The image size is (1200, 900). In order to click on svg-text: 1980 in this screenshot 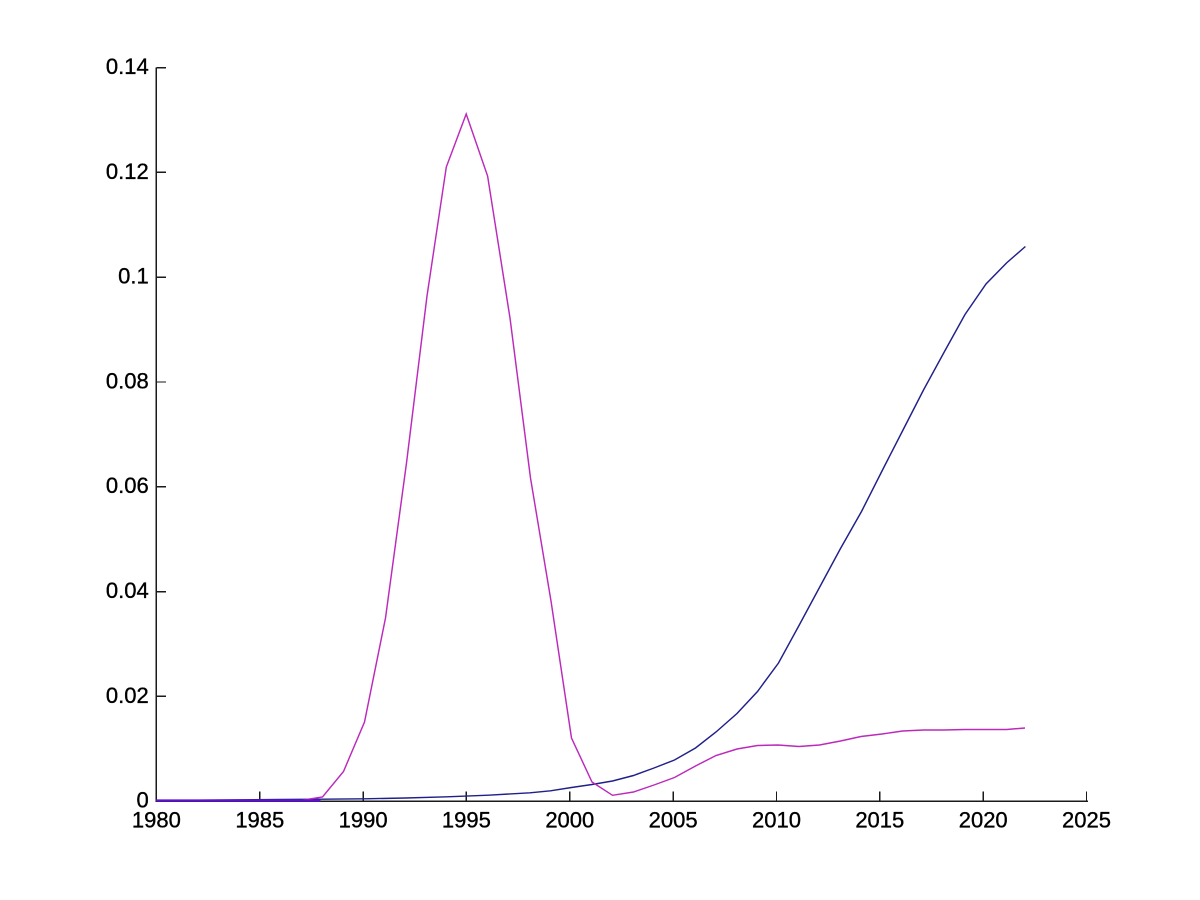, I will do `click(156, 820)`.